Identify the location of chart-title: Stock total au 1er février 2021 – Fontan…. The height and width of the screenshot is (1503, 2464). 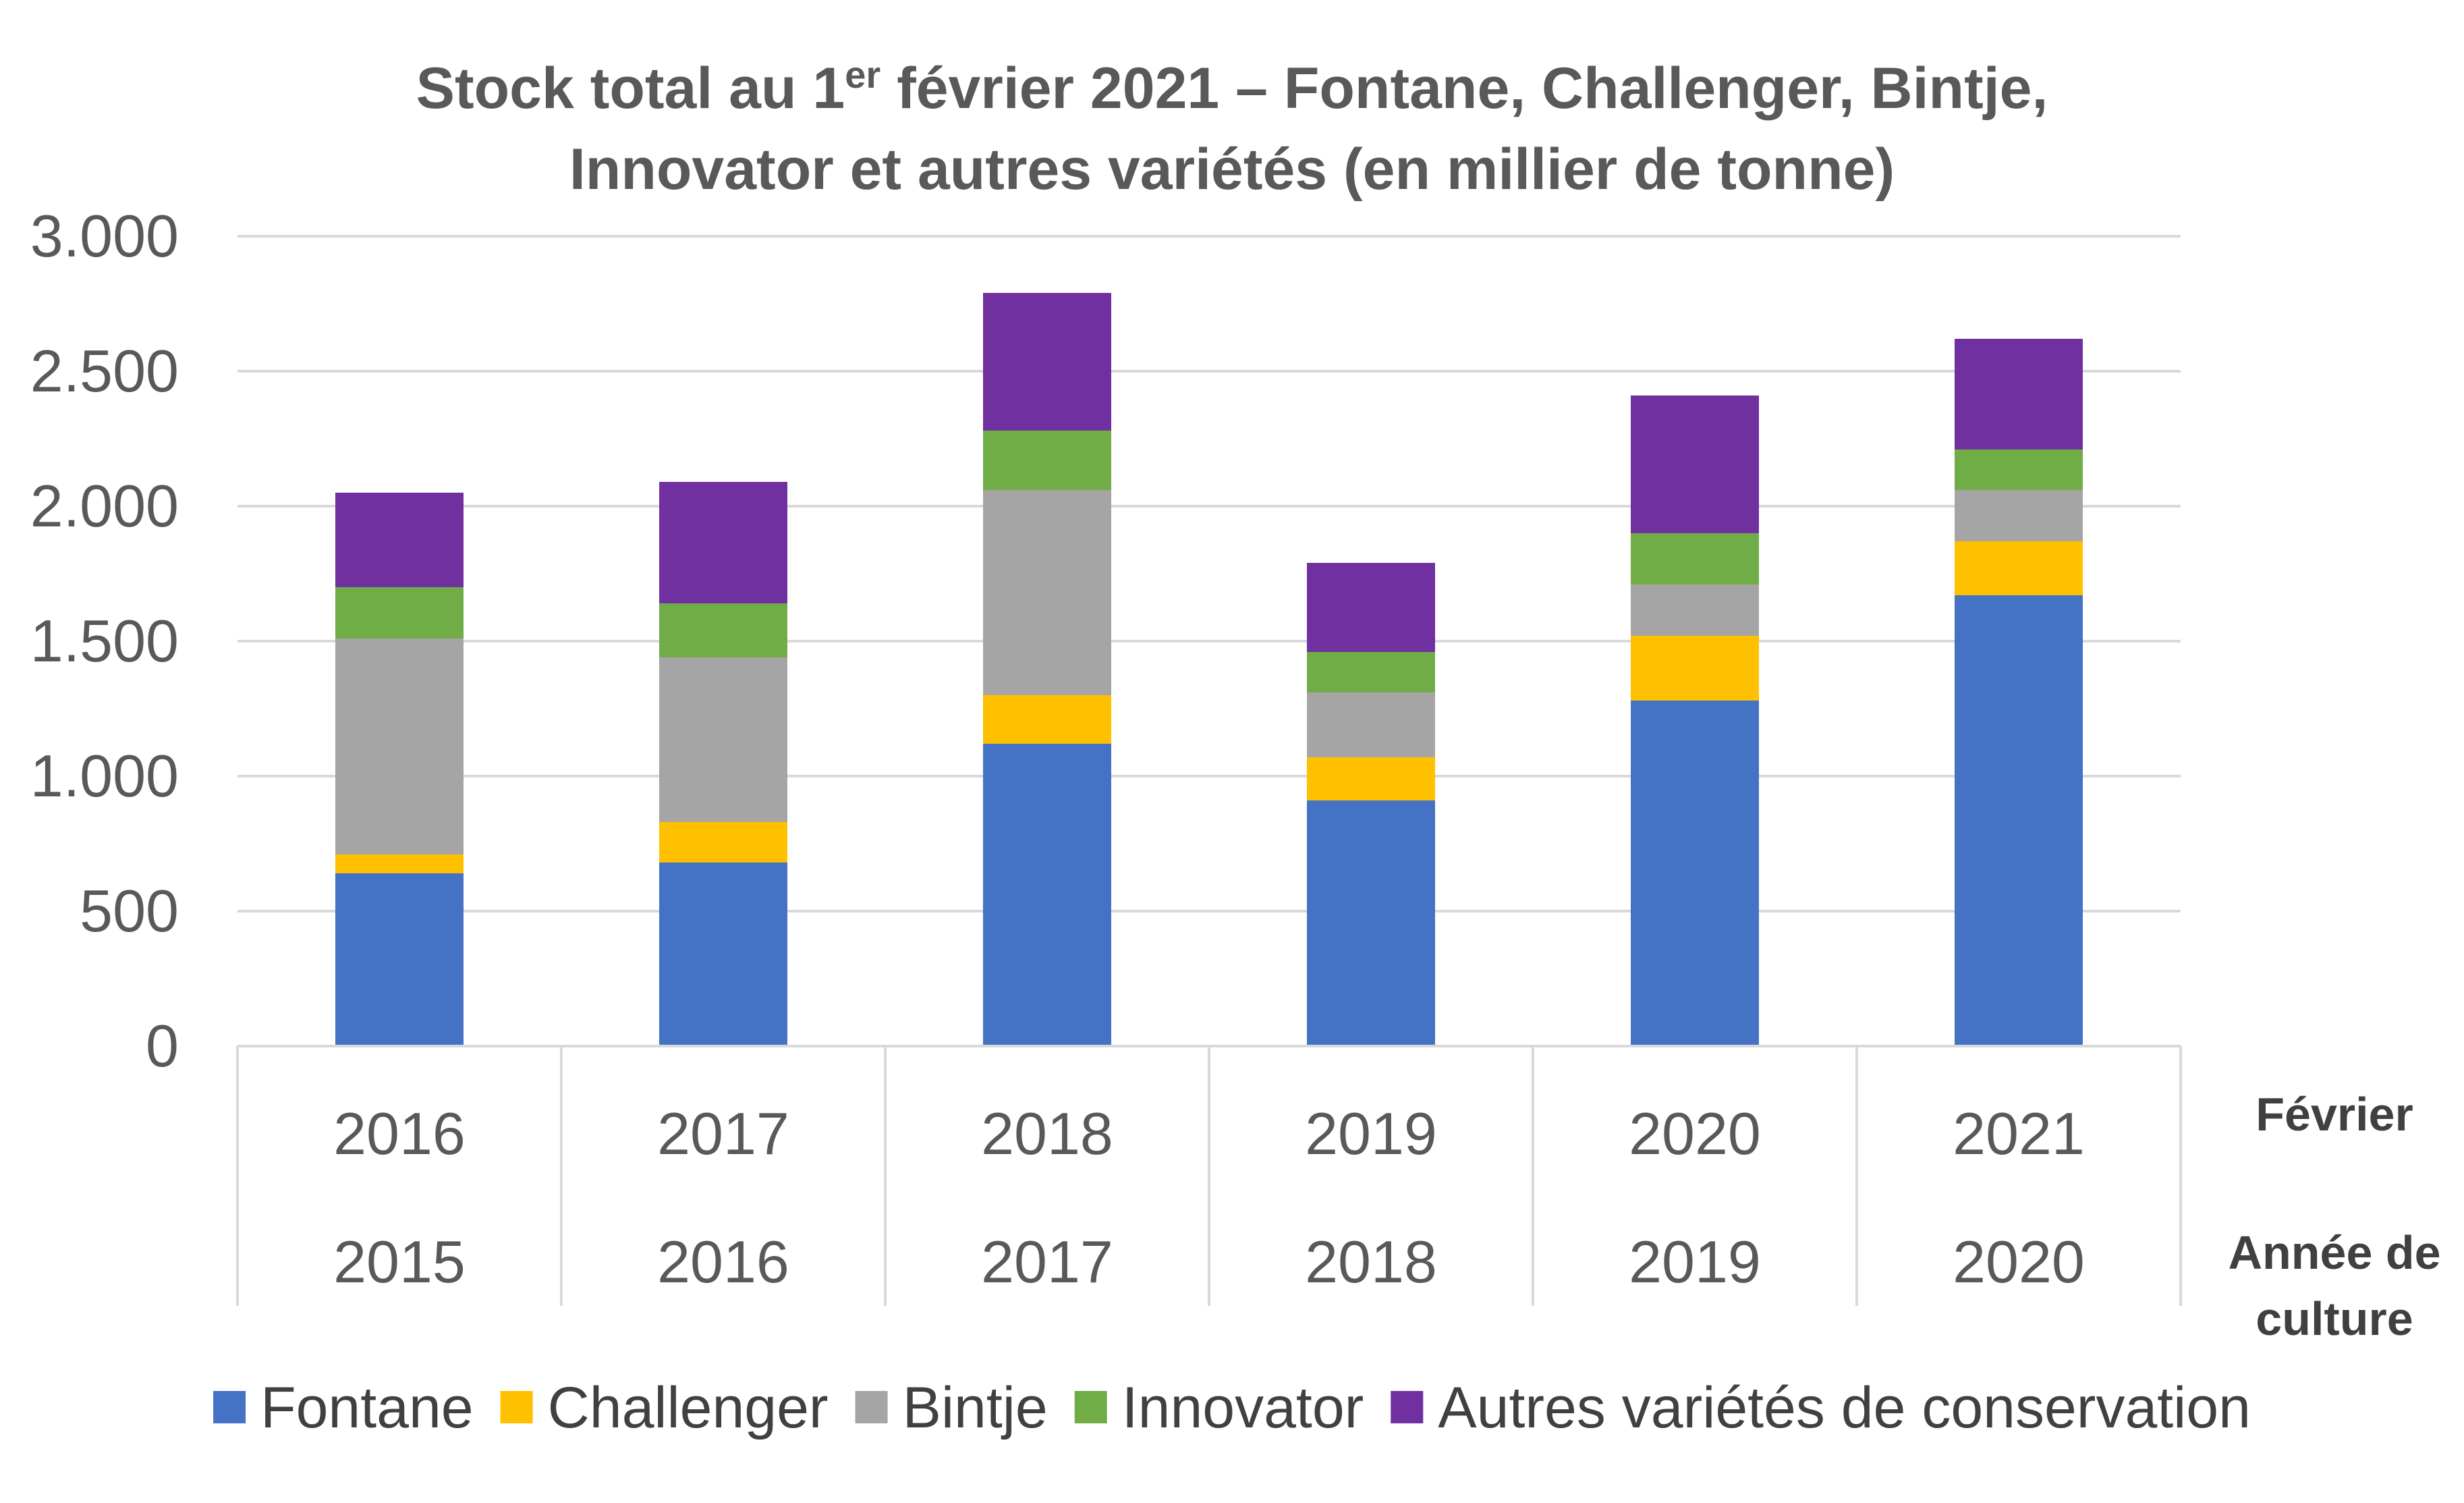
(1232, 127).